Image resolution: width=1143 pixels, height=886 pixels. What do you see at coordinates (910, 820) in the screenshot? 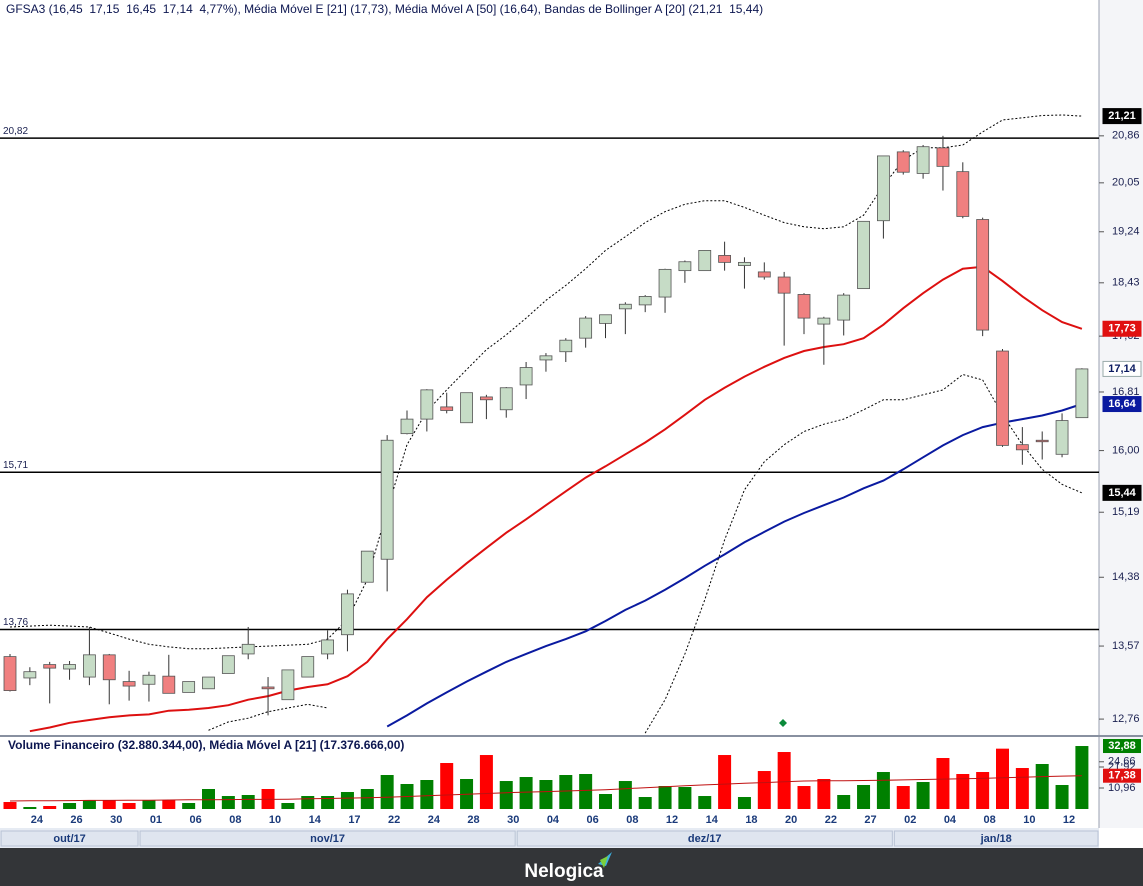
I see `x-tick-label: 02` at bounding box center [910, 820].